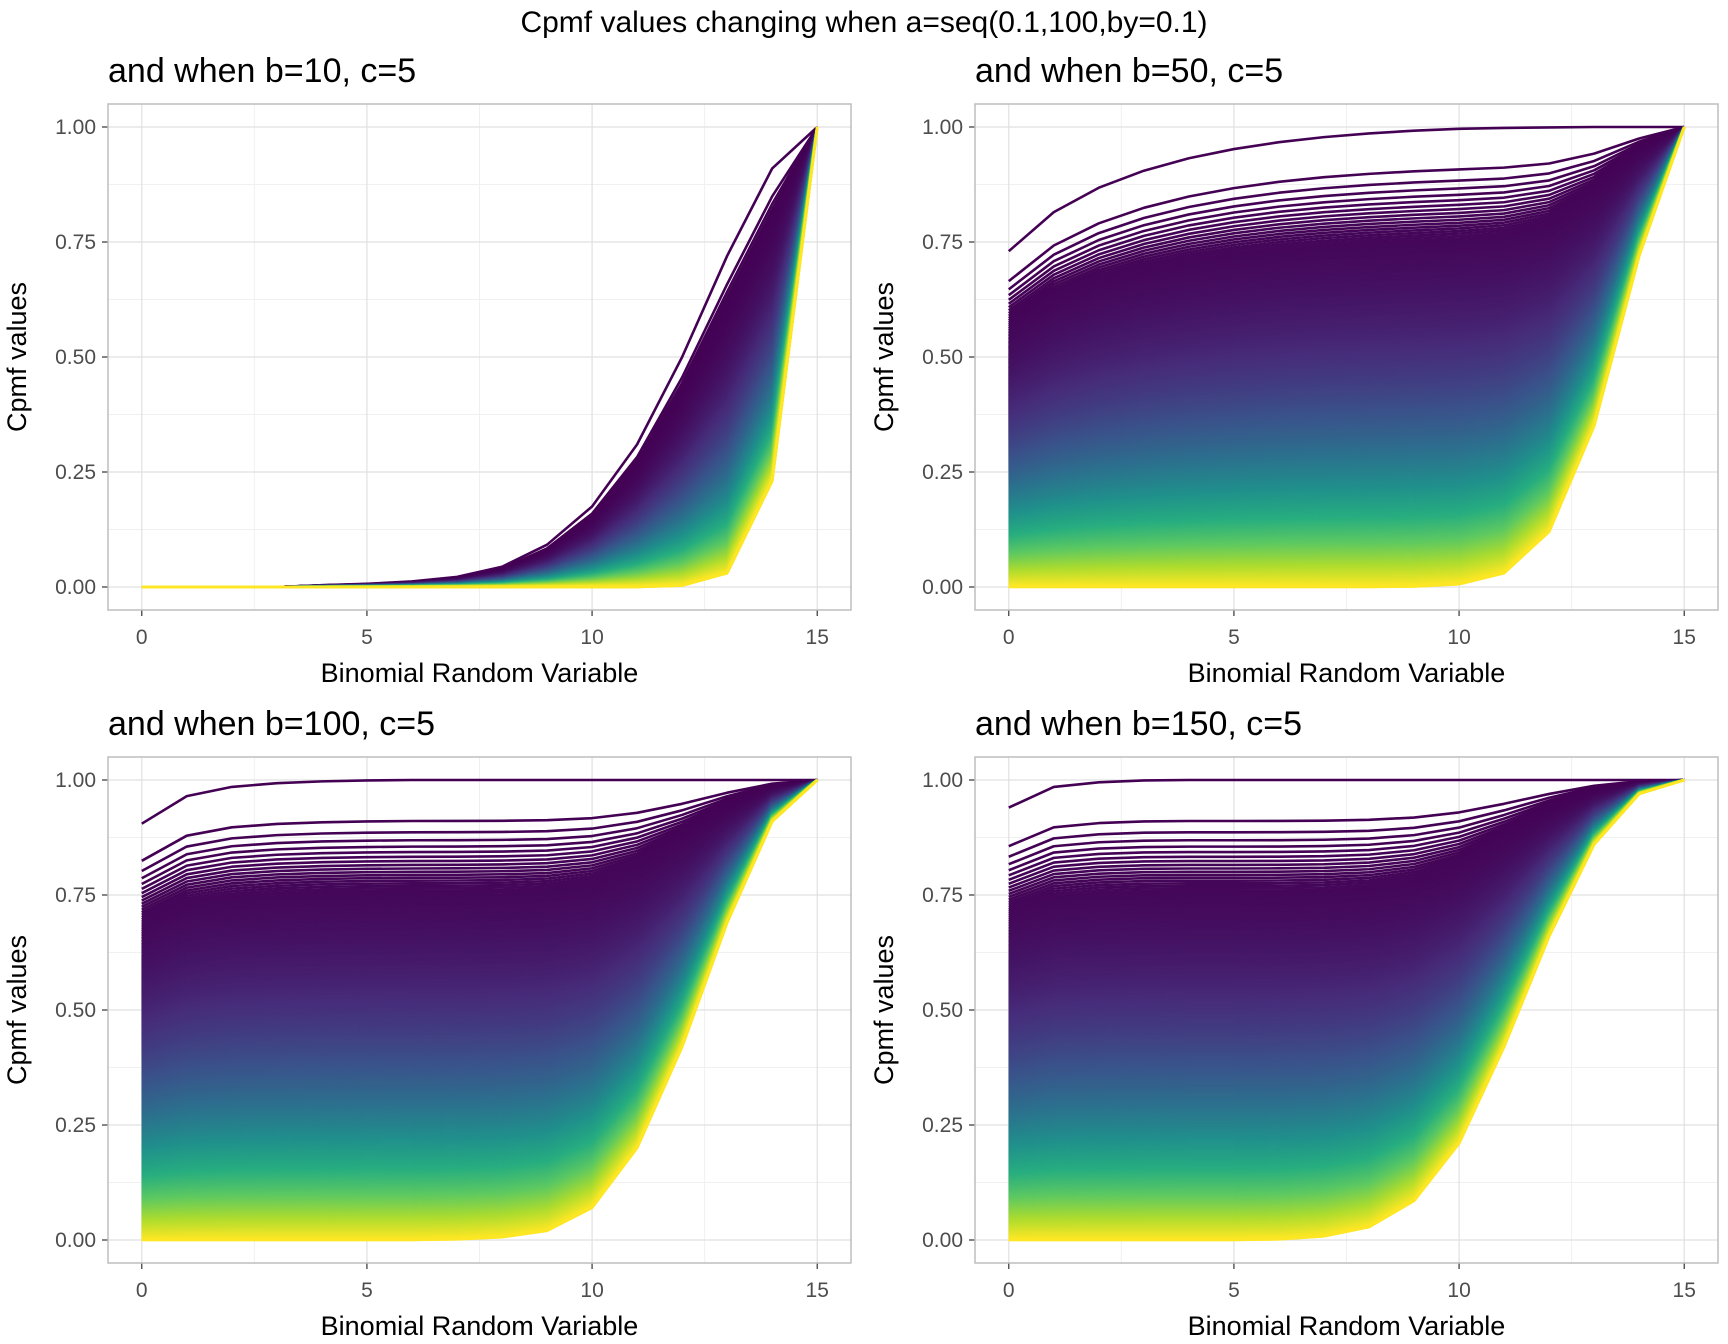 The height and width of the screenshot is (1344, 1728). Describe the element at coordinates (1129, 71) in the screenshot. I see `panel-title: and when b=50, c=5` at that location.